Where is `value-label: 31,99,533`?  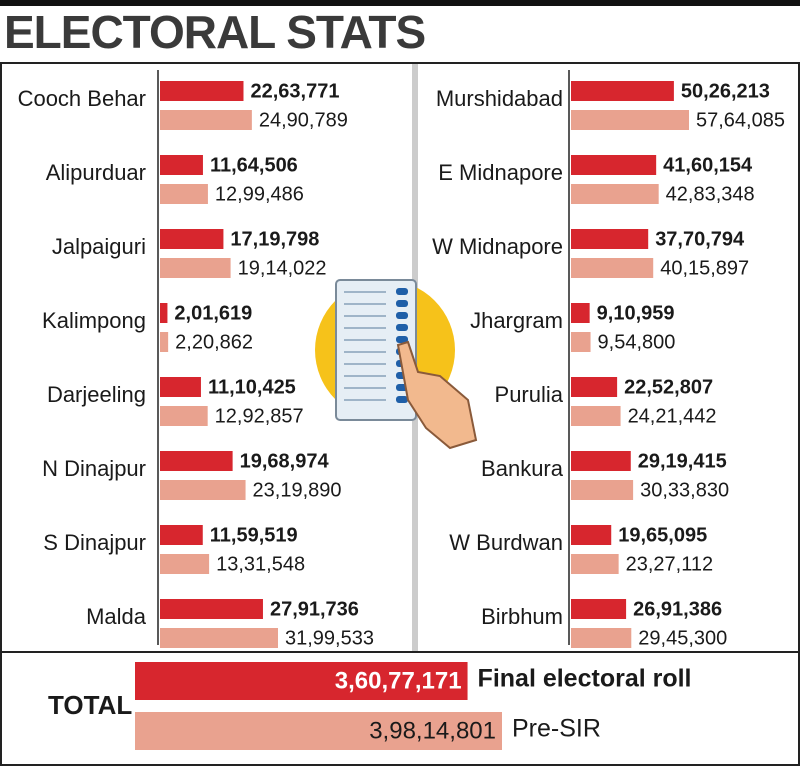 value-label: 31,99,533 is located at coordinates (329, 638).